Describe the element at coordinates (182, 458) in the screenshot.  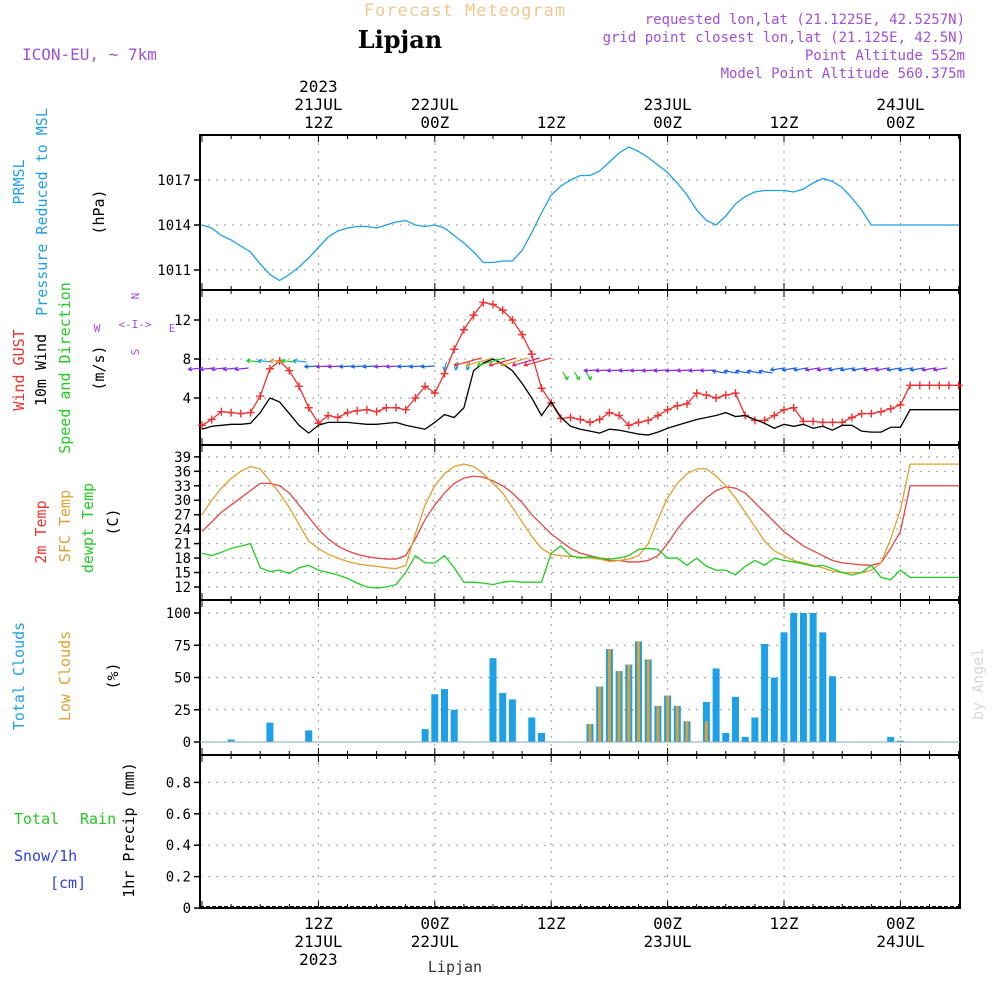
I see `y-tick-label: 39` at that location.